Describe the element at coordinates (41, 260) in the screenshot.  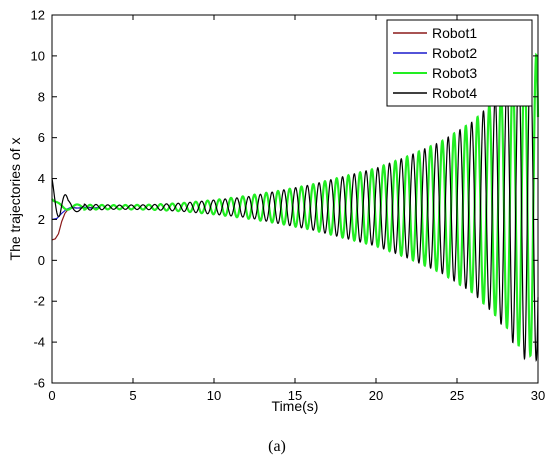
I see `y-tick-label: 0` at that location.